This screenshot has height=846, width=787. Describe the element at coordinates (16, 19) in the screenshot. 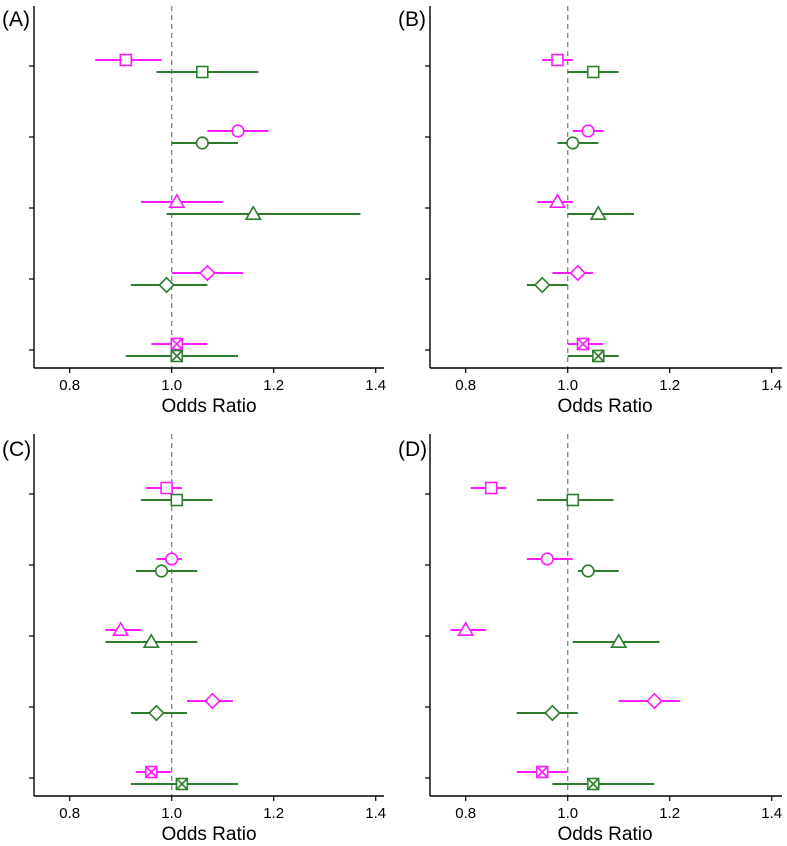

I see `panel-label: (A)` at that location.